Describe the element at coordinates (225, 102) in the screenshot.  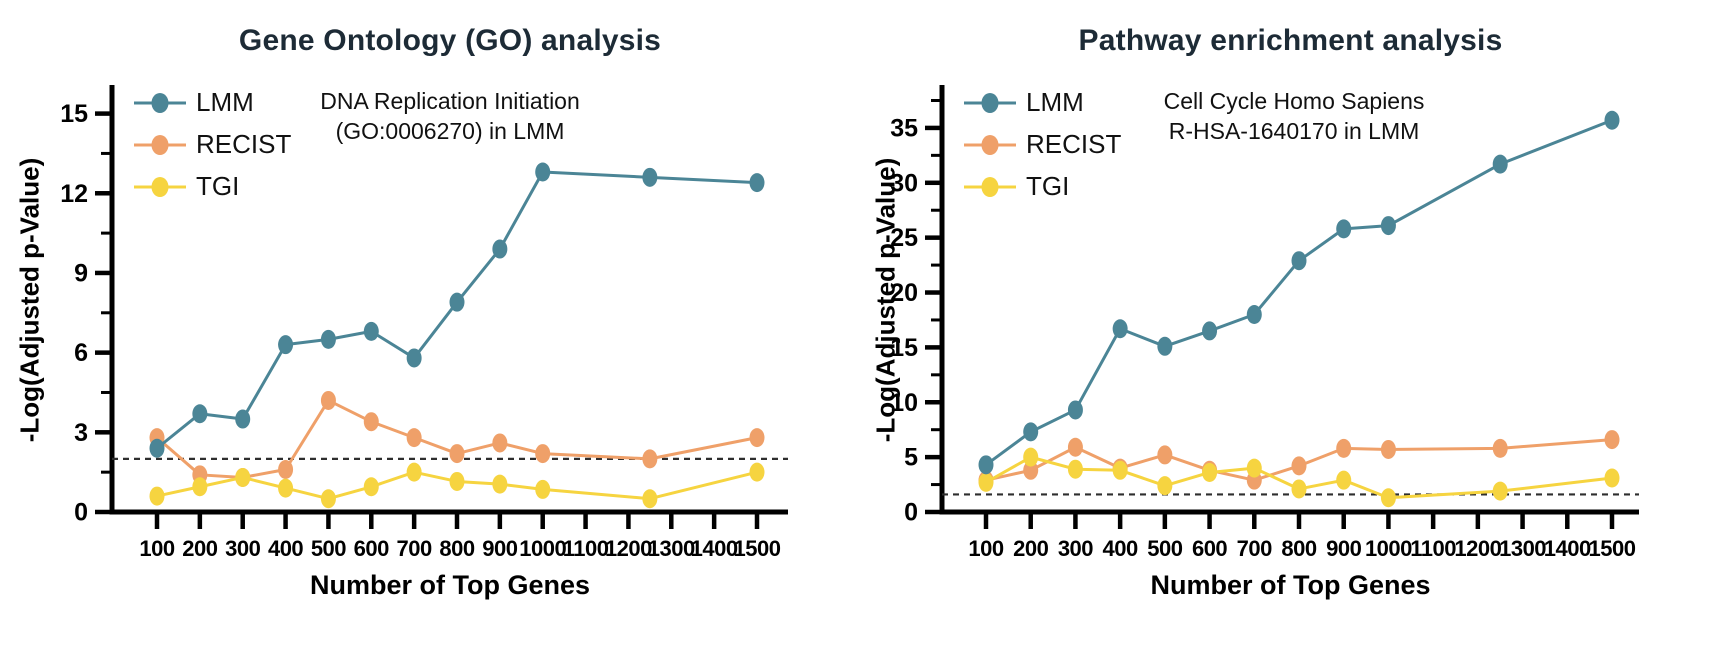
I see `legend-label-lmm: LMM` at that location.